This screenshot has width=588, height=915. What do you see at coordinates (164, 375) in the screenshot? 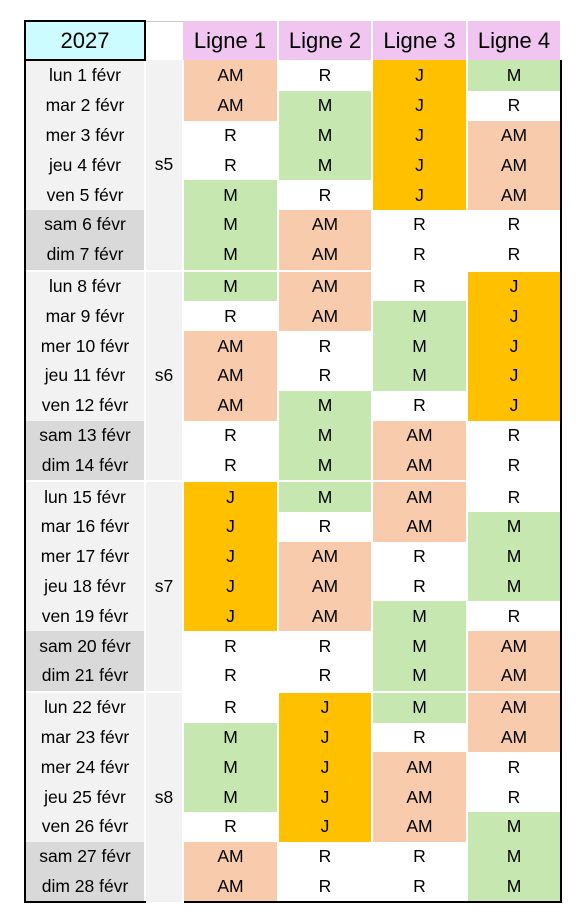
I see `week-label: s6` at bounding box center [164, 375].